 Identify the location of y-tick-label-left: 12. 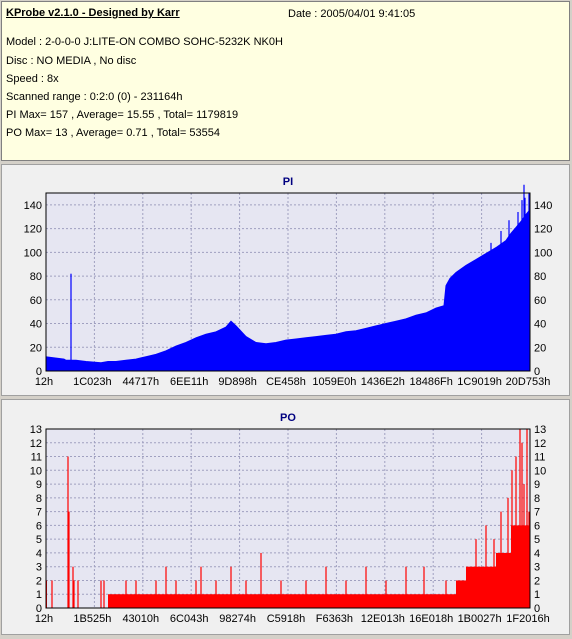
(36, 444).